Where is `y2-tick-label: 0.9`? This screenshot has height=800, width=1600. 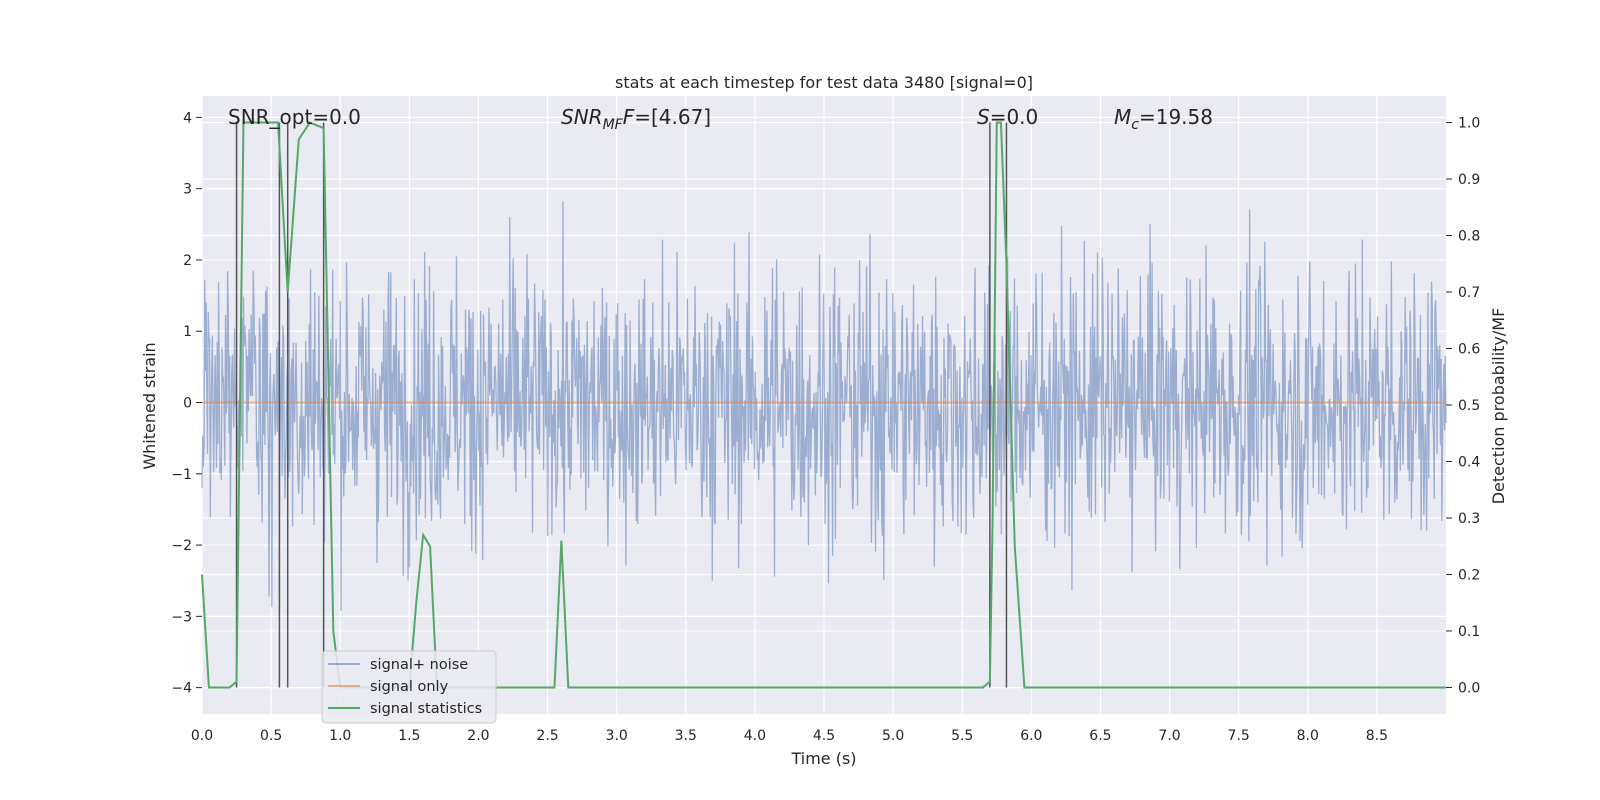
y2-tick-label: 0.9 is located at coordinates (1469, 180).